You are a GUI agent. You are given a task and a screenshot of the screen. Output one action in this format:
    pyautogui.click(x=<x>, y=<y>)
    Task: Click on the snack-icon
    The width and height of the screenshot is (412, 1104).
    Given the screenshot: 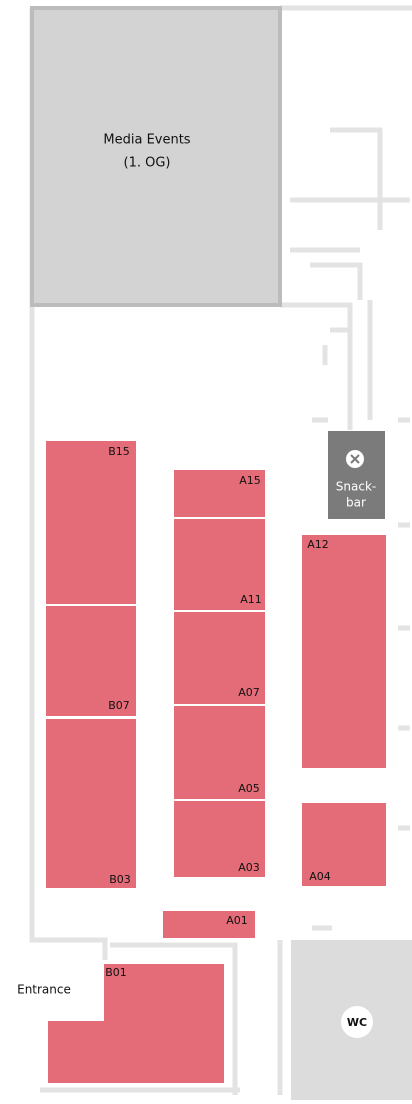 What is the action you would take?
    pyautogui.click(x=355, y=459)
    